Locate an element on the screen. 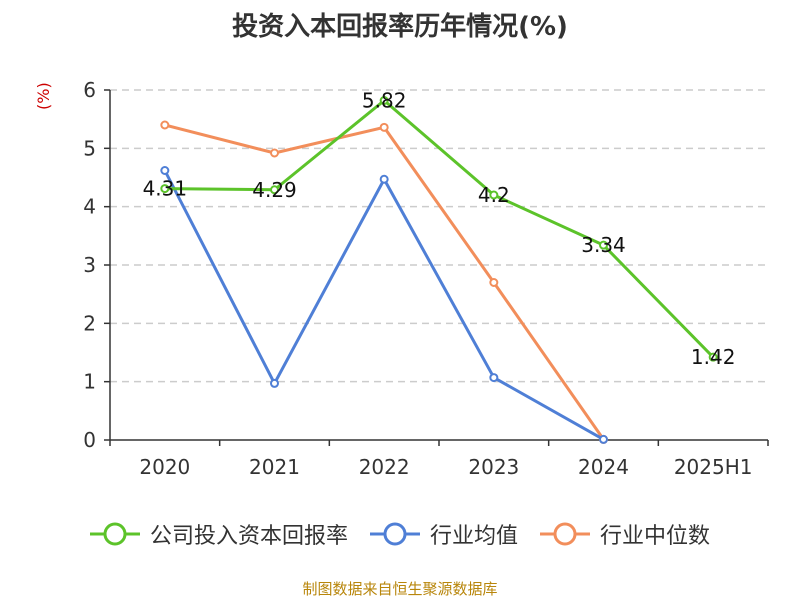 This screenshot has width=800, height=600. y-tick-label: 3 is located at coordinates (89, 265).